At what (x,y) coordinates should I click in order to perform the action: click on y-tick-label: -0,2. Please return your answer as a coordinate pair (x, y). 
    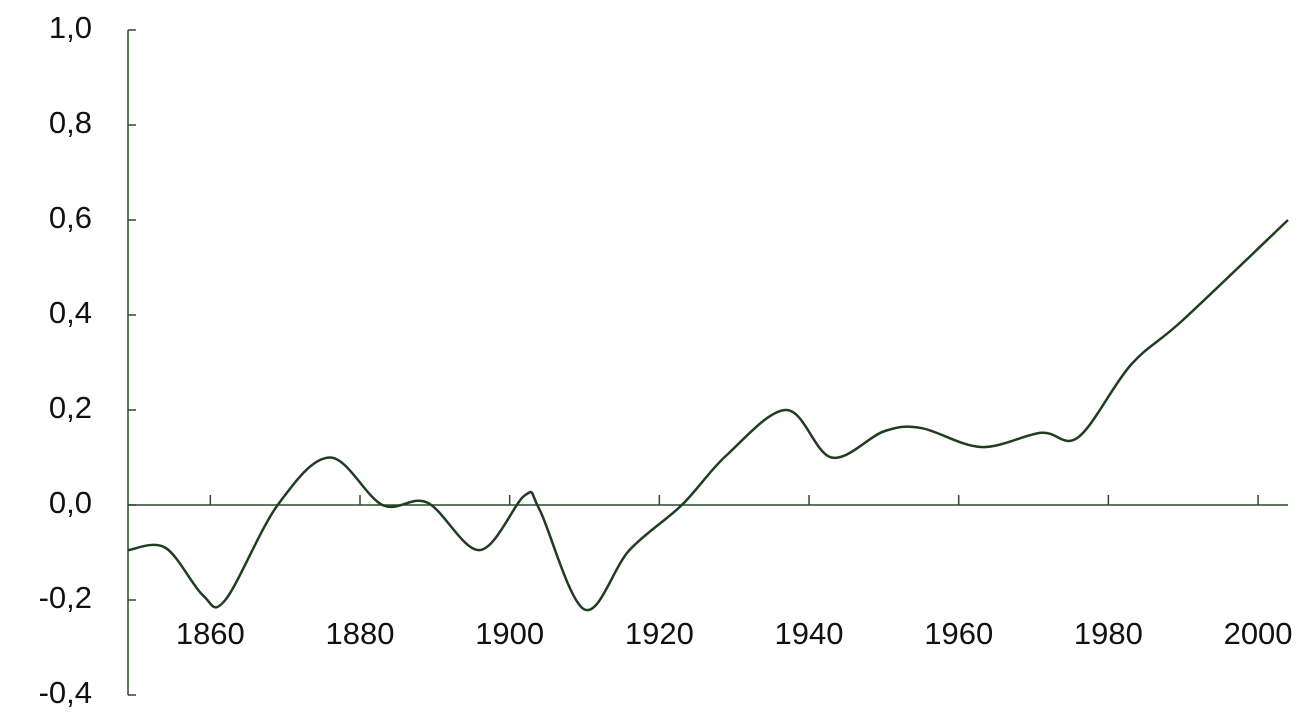
    Looking at the image, I should click on (65, 597).